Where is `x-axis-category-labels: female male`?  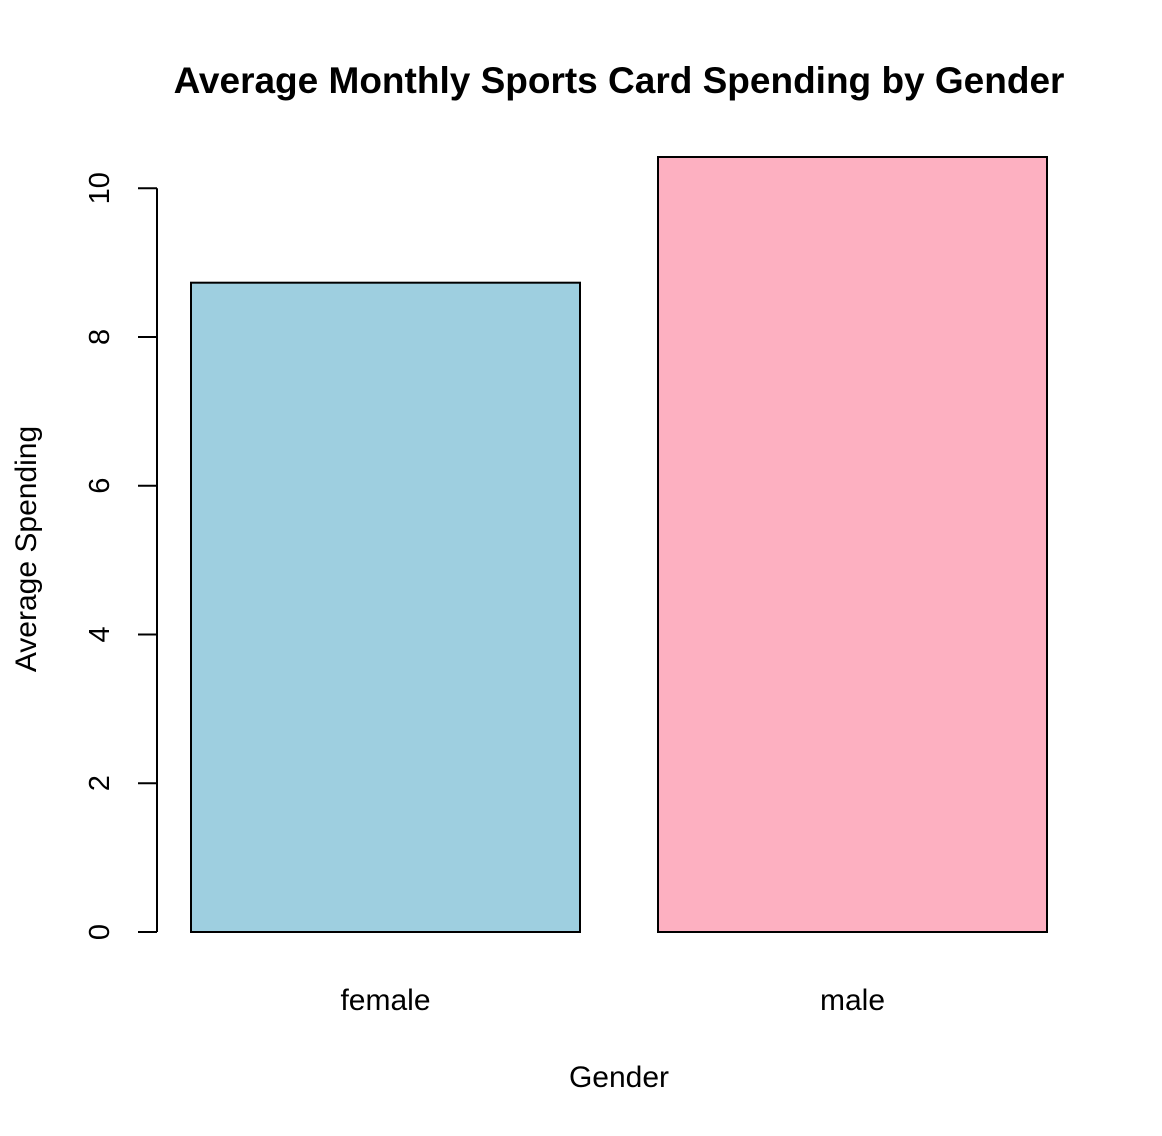 x-axis-category-labels: female male is located at coordinates (612, 1000).